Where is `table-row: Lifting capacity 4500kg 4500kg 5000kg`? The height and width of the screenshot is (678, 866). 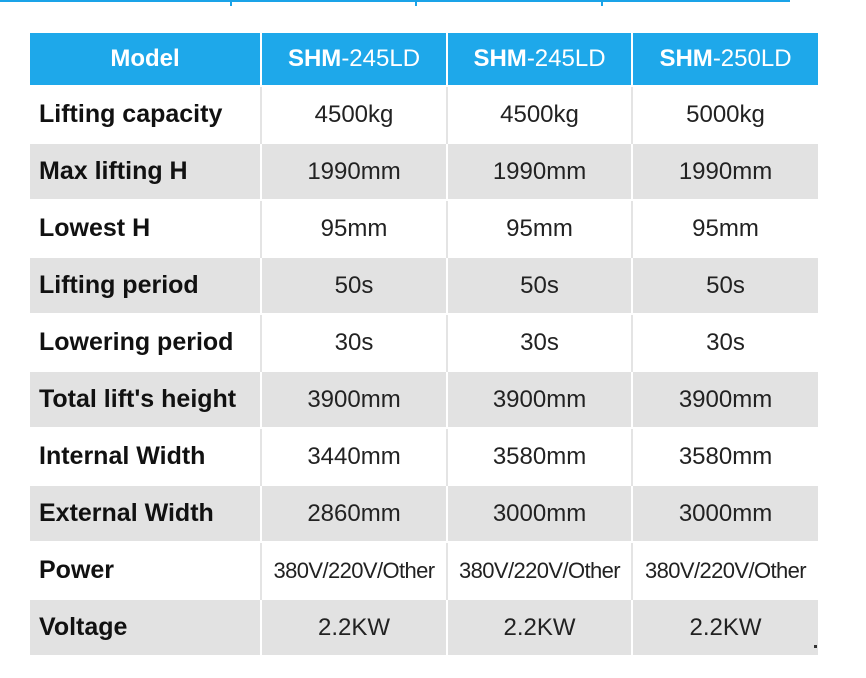 table-row: Lifting capacity 4500kg 4500kg 5000kg is located at coordinates (424, 114).